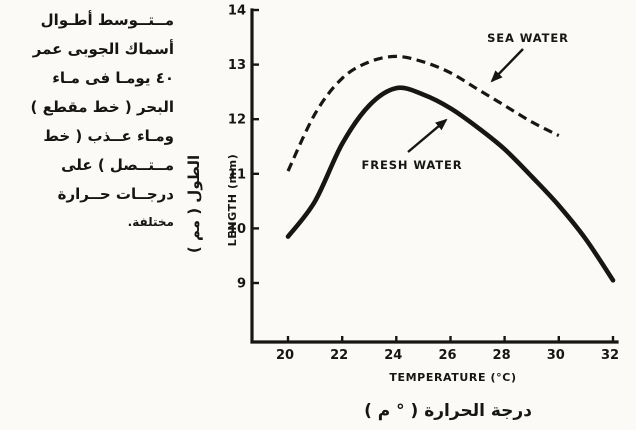 The image size is (636, 430). Describe the element at coordinates (423, 113) in the screenshot. I see `series-curve-sea-water` at that location.